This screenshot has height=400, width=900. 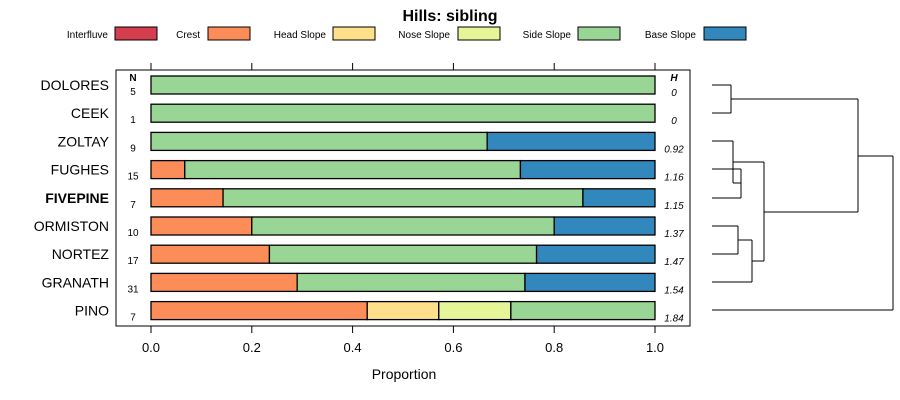 What do you see at coordinates (136, 33) in the screenshot?
I see `legend-swatch-interfluve` at bounding box center [136, 33].